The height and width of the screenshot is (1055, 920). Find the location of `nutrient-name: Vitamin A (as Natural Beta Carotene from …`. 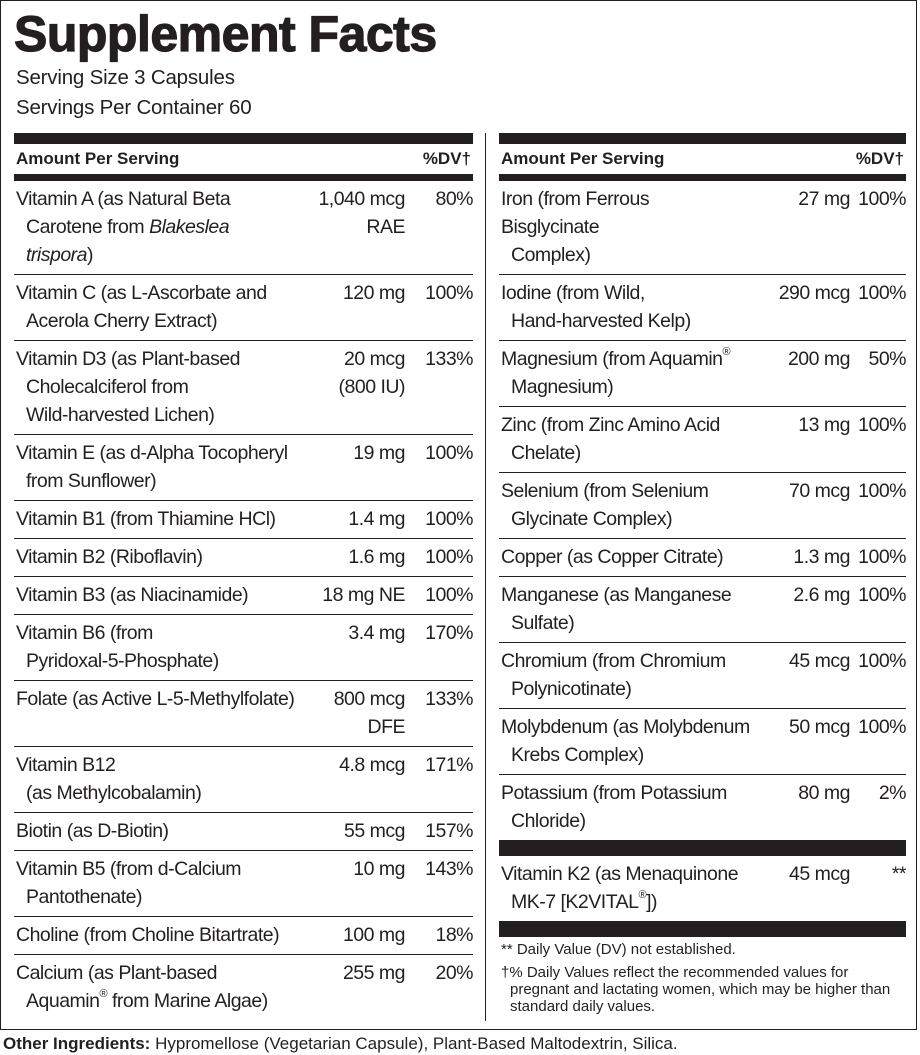

nutrient-name: Vitamin A (as Natural Beta Carotene from … is located at coordinates (123, 227).